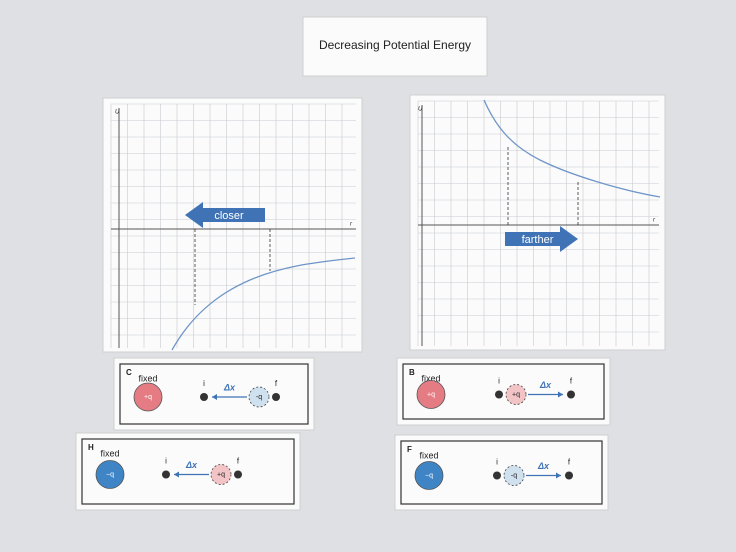  I want to click on card-letter: H, so click(91, 447).